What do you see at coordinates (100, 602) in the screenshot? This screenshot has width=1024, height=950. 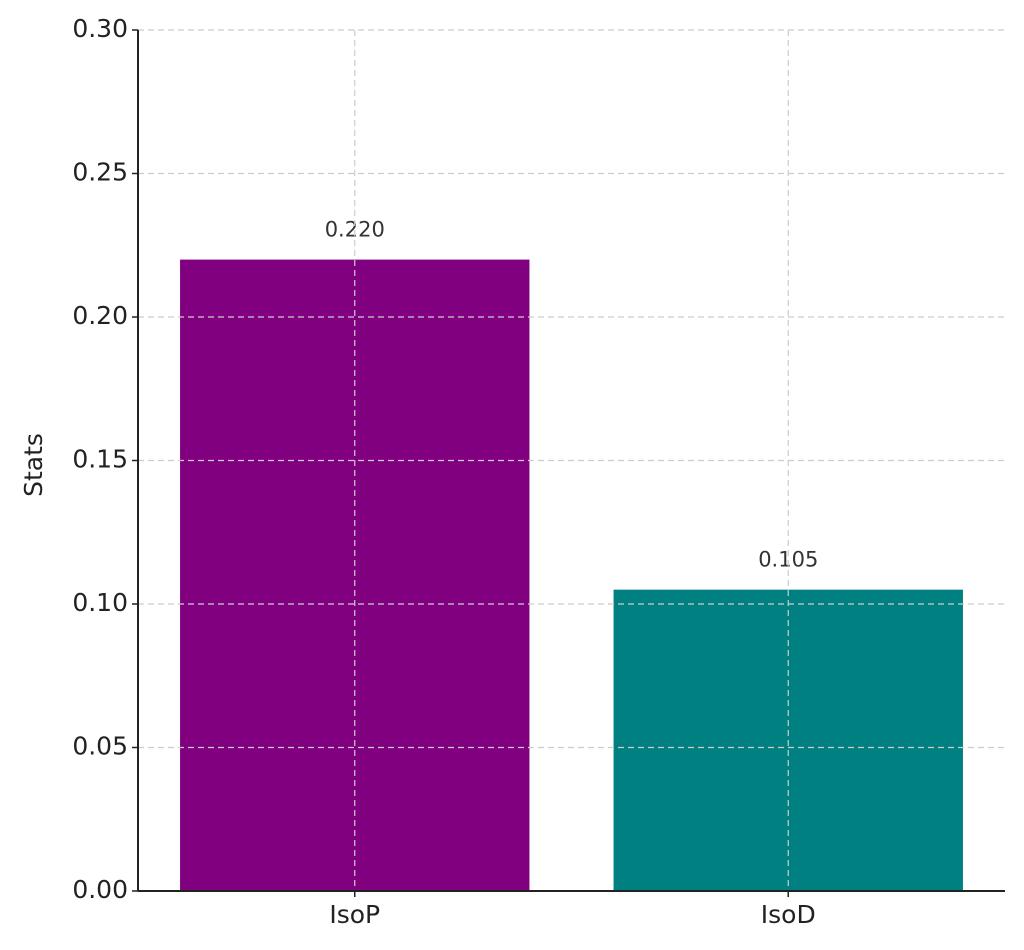 I see `y-tick-label: 0.10` at bounding box center [100, 602].